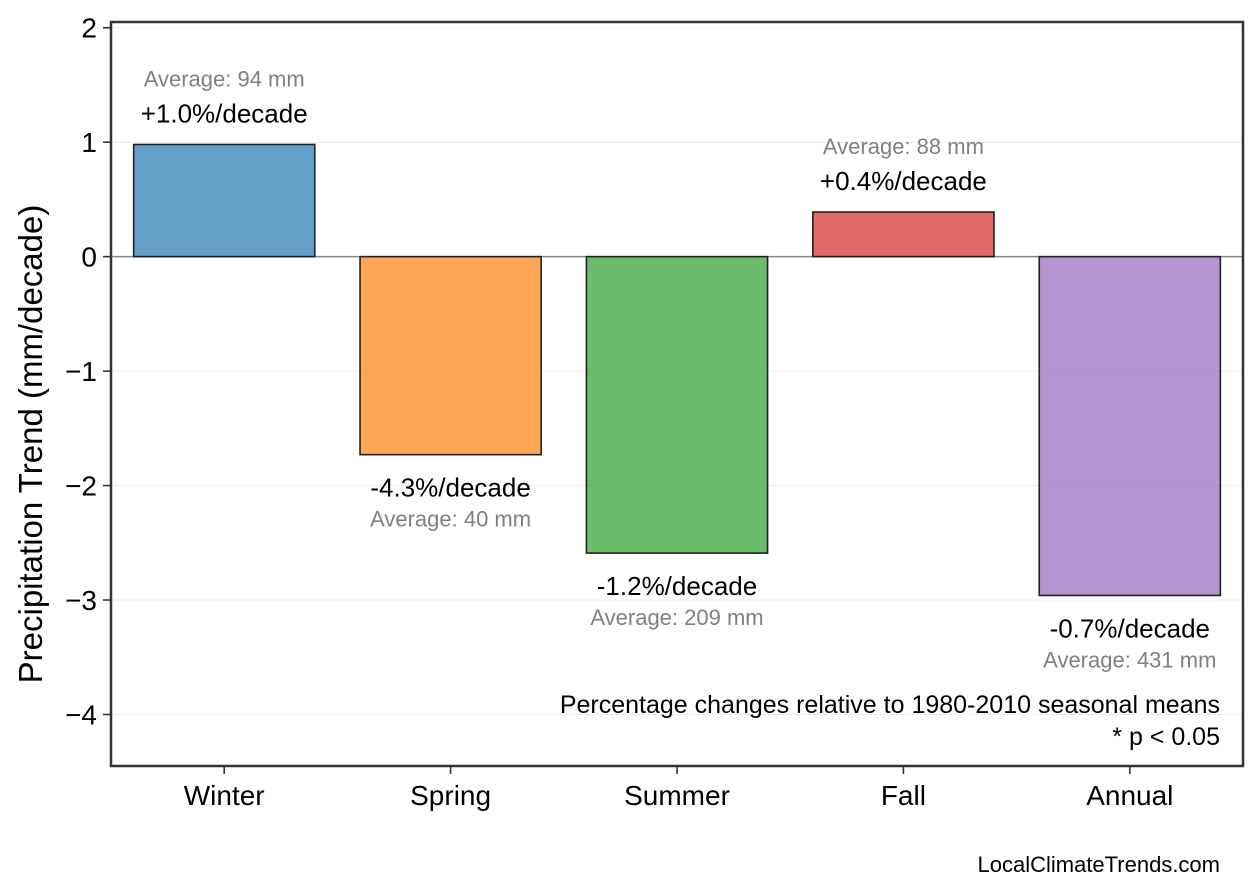 Image resolution: width=1258 pixels, height=892 pixels. Describe the element at coordinates (677, 795) in the screenshot. I see `x-tick-label-summer: Summer` at that location.